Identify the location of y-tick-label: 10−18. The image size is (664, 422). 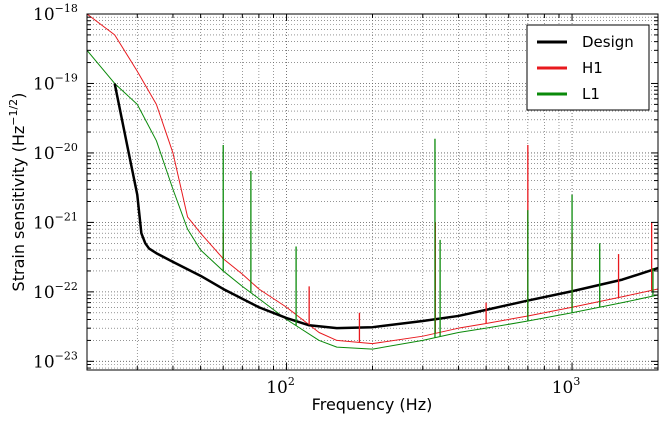
(55, 13).